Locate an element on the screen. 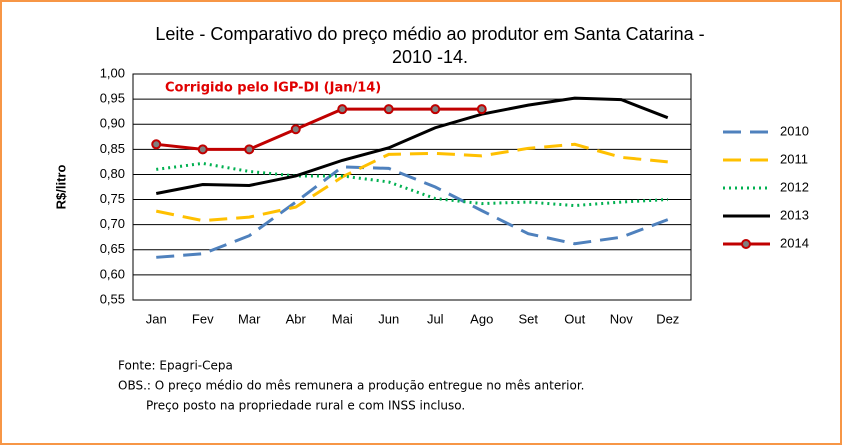 This screenshot has height=445, width=842. legend-label: 2013 is located at coordinates (794, 214).